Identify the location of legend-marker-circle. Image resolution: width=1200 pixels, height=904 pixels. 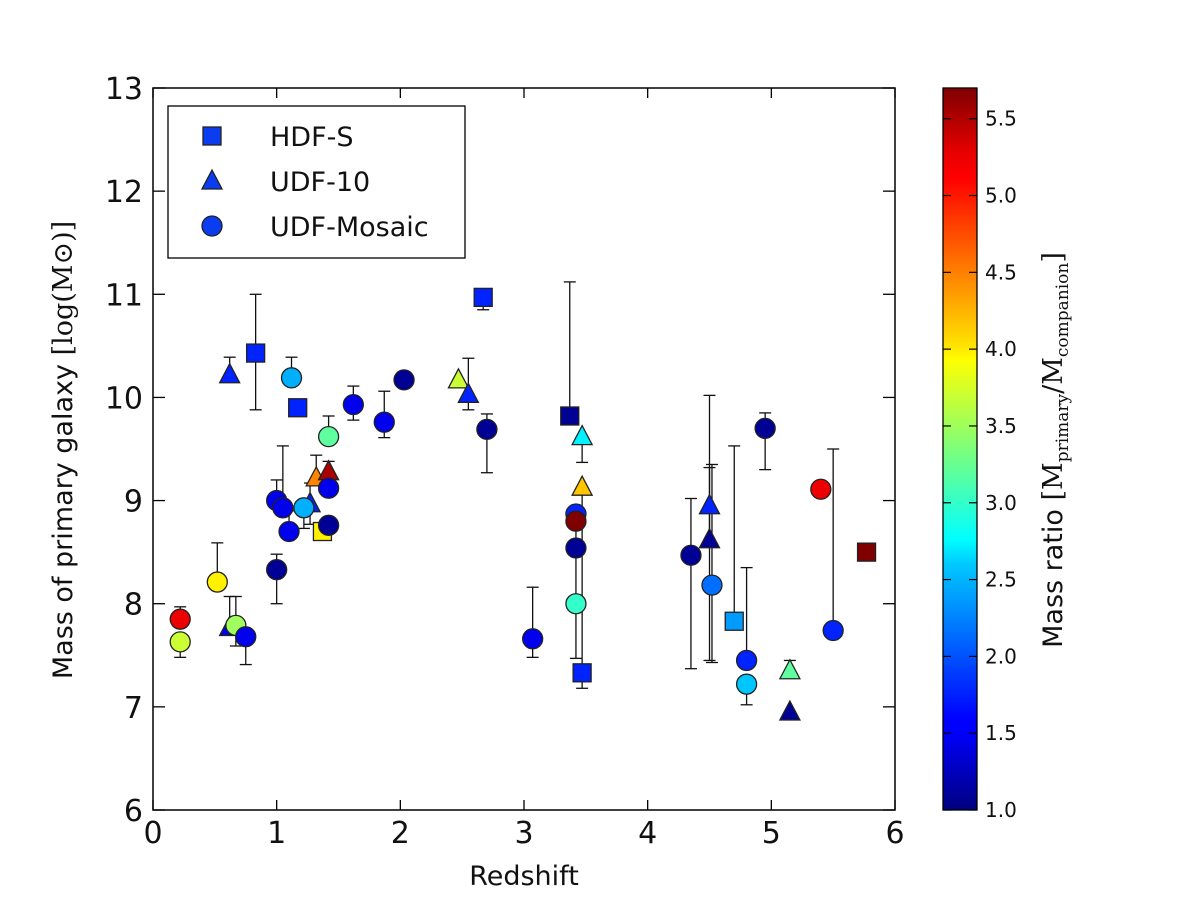
(212, 226).